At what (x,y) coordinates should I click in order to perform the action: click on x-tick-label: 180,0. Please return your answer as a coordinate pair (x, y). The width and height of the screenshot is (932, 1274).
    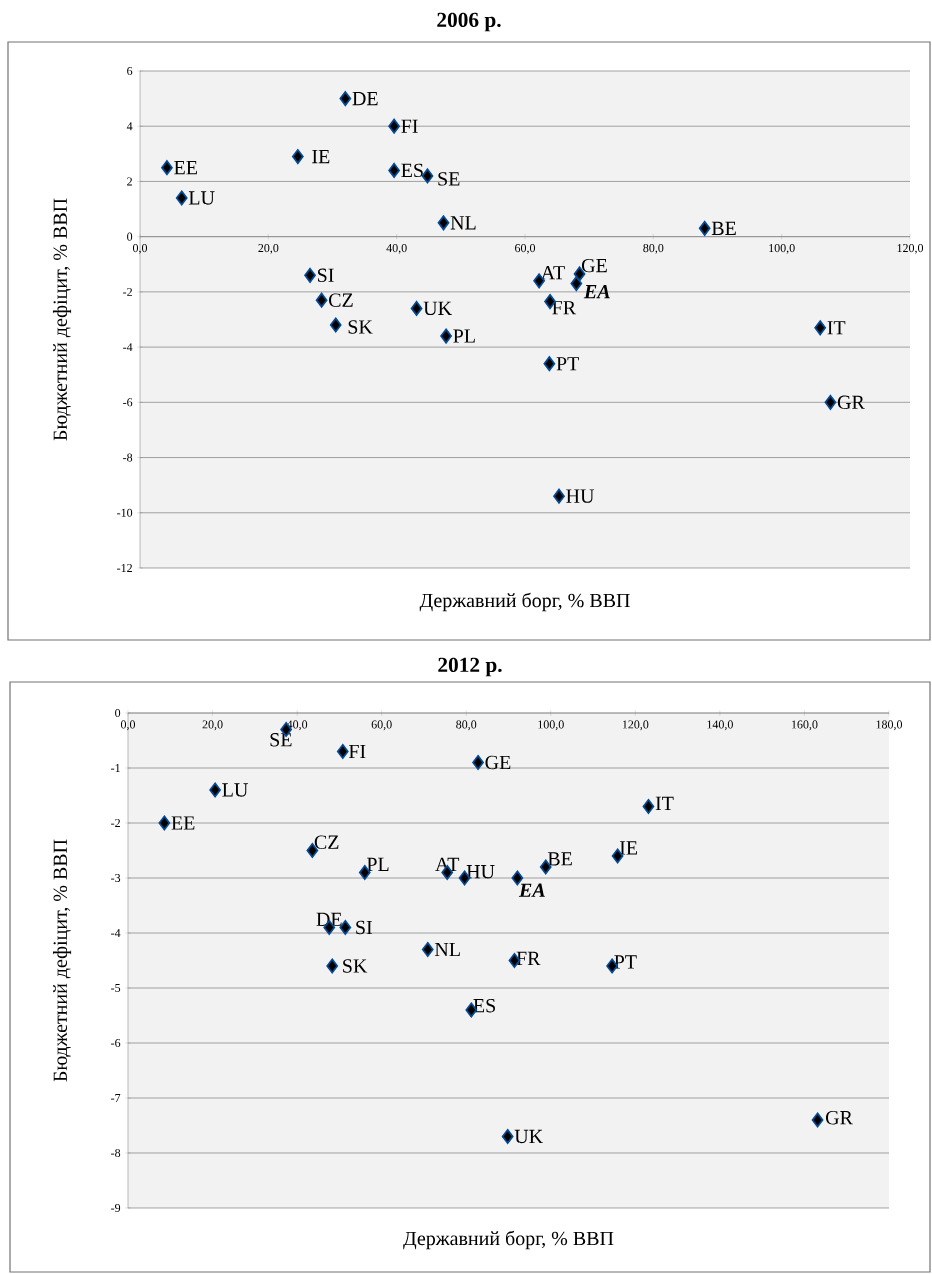
    Looking at the image, I should click on (889, 725).